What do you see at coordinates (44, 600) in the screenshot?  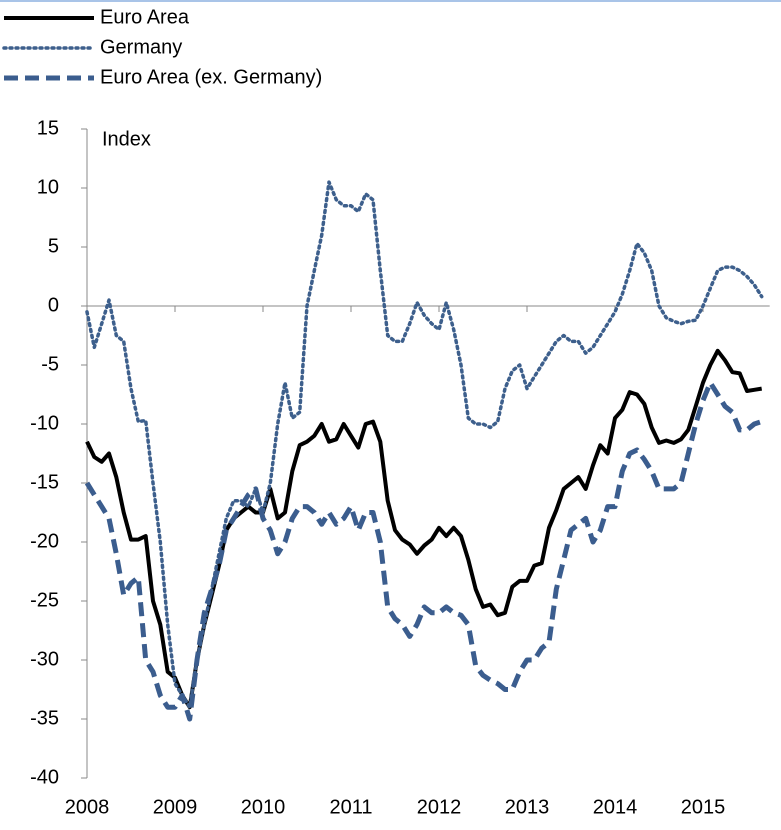 I see `y-tick-label: -25` at bounding box center [44, 600].